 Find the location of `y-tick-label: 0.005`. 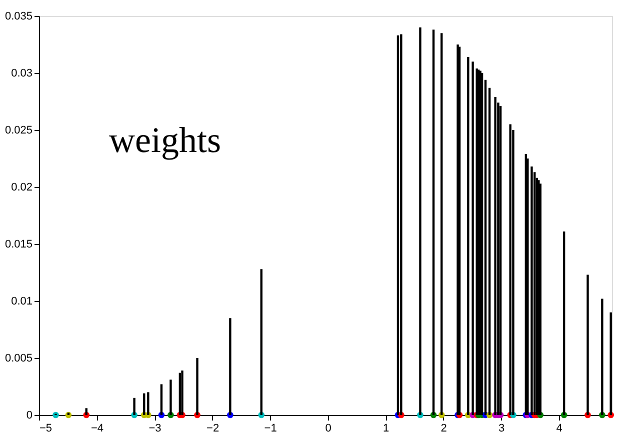

y-tick-label: 0.005 is located at coordinates (18, 358).